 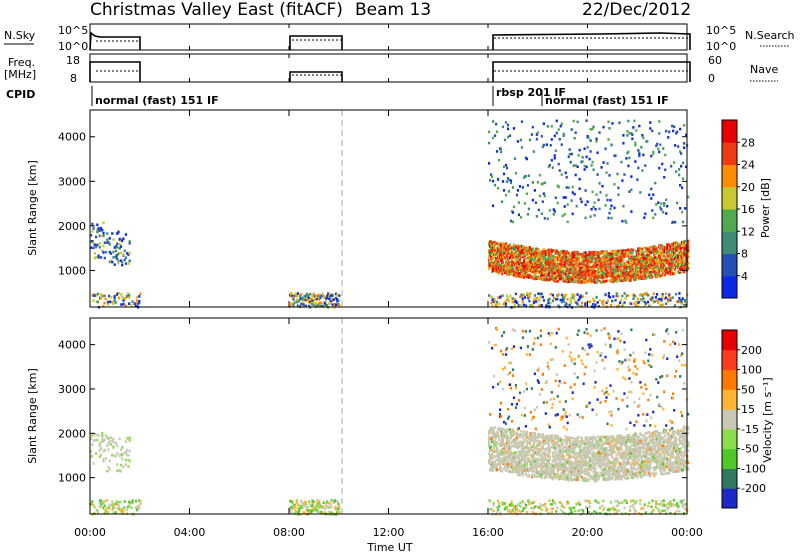 What do you see at coordinates (729, 198) in the screenshot?
I see `colorbar-swatch` at bounding box center [729, 198].